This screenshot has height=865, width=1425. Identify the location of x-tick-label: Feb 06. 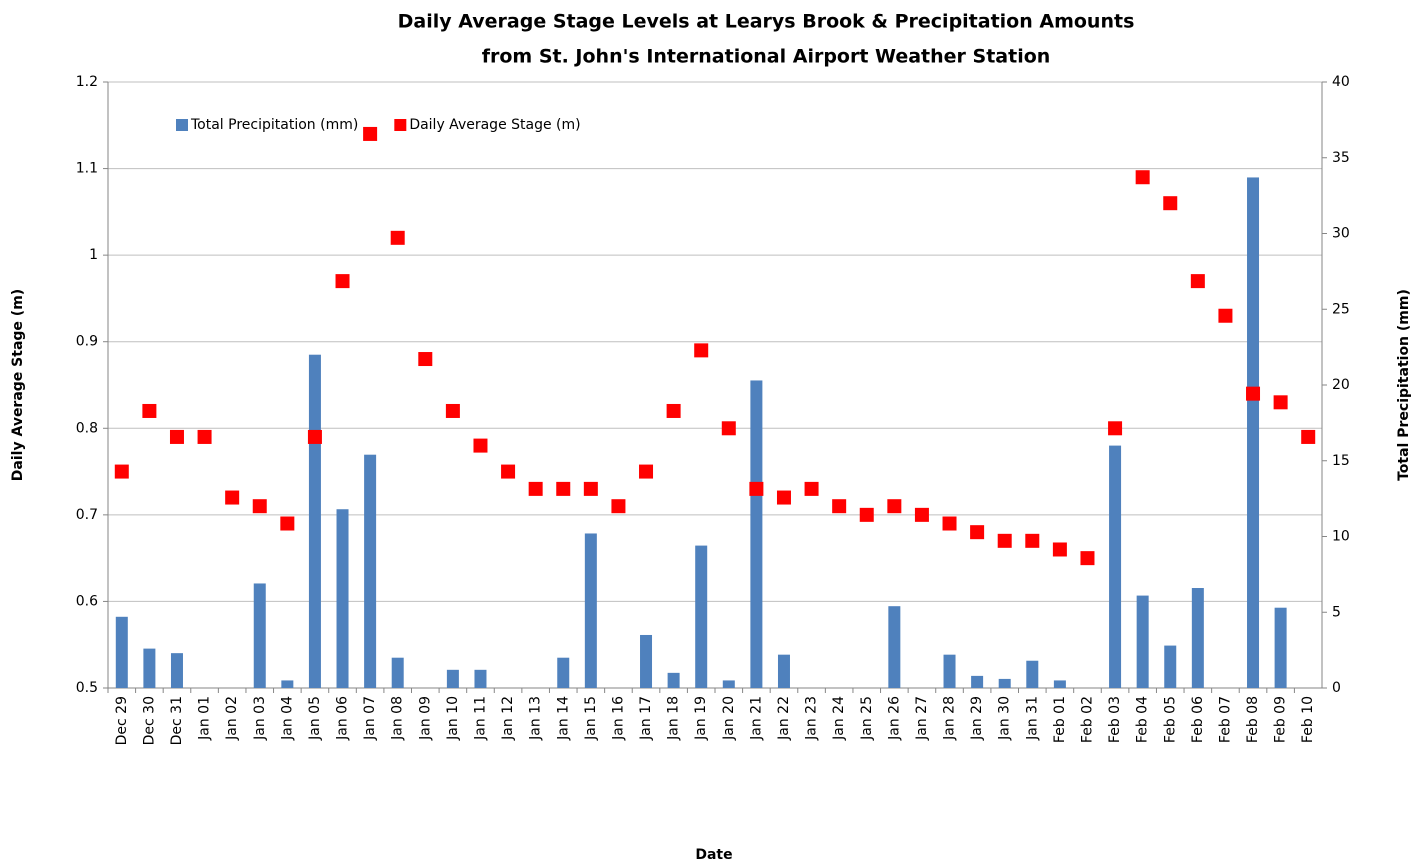
(1198, 719).